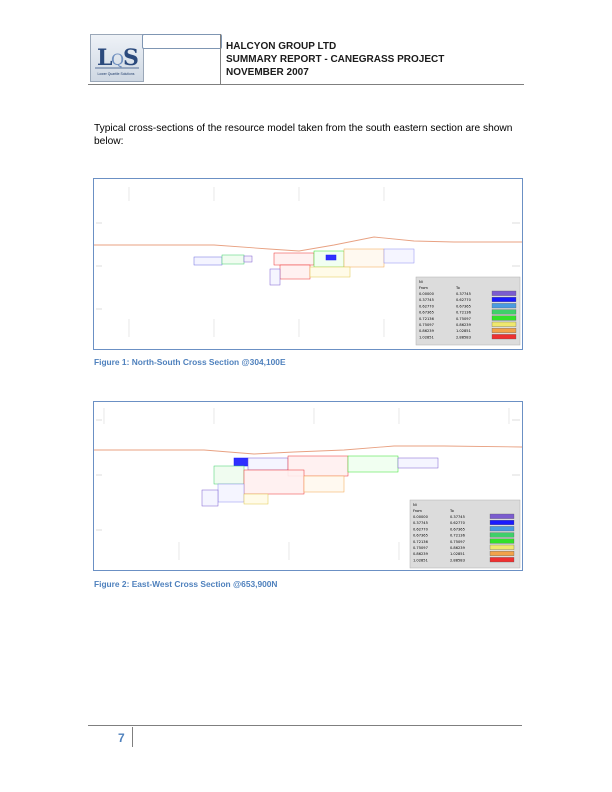 This screenshot has width=612, height=792. I want to click on company-logo: L Q S, so click(117, 58).